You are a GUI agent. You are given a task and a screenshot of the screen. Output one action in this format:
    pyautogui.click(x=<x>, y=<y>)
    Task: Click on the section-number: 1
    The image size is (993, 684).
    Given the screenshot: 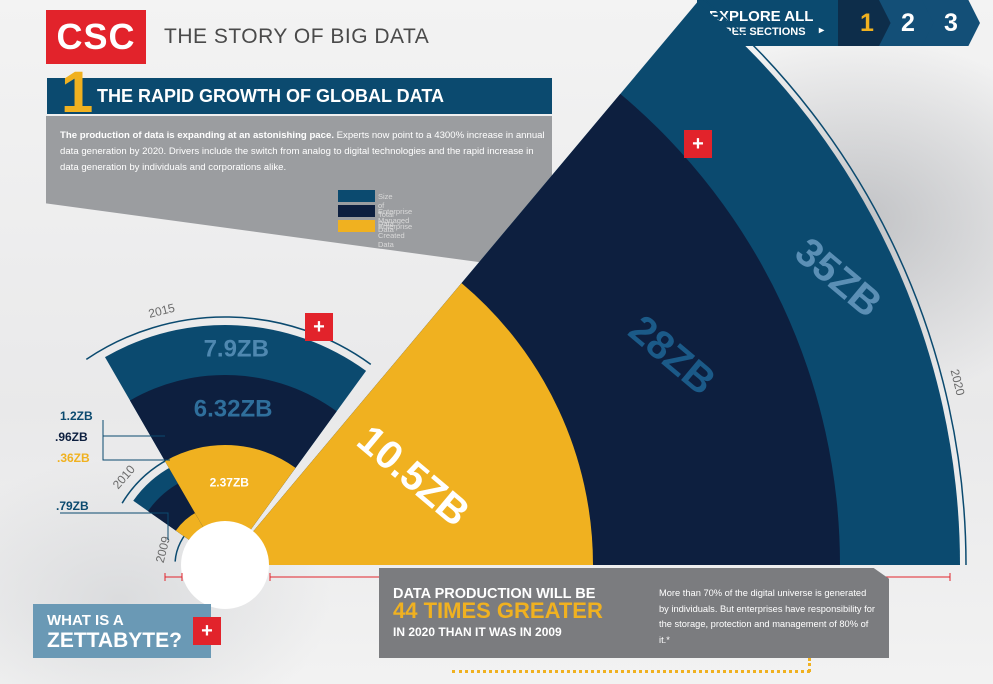 What is the action you would take?
    pyautogui.click(x=77, y=92)
    